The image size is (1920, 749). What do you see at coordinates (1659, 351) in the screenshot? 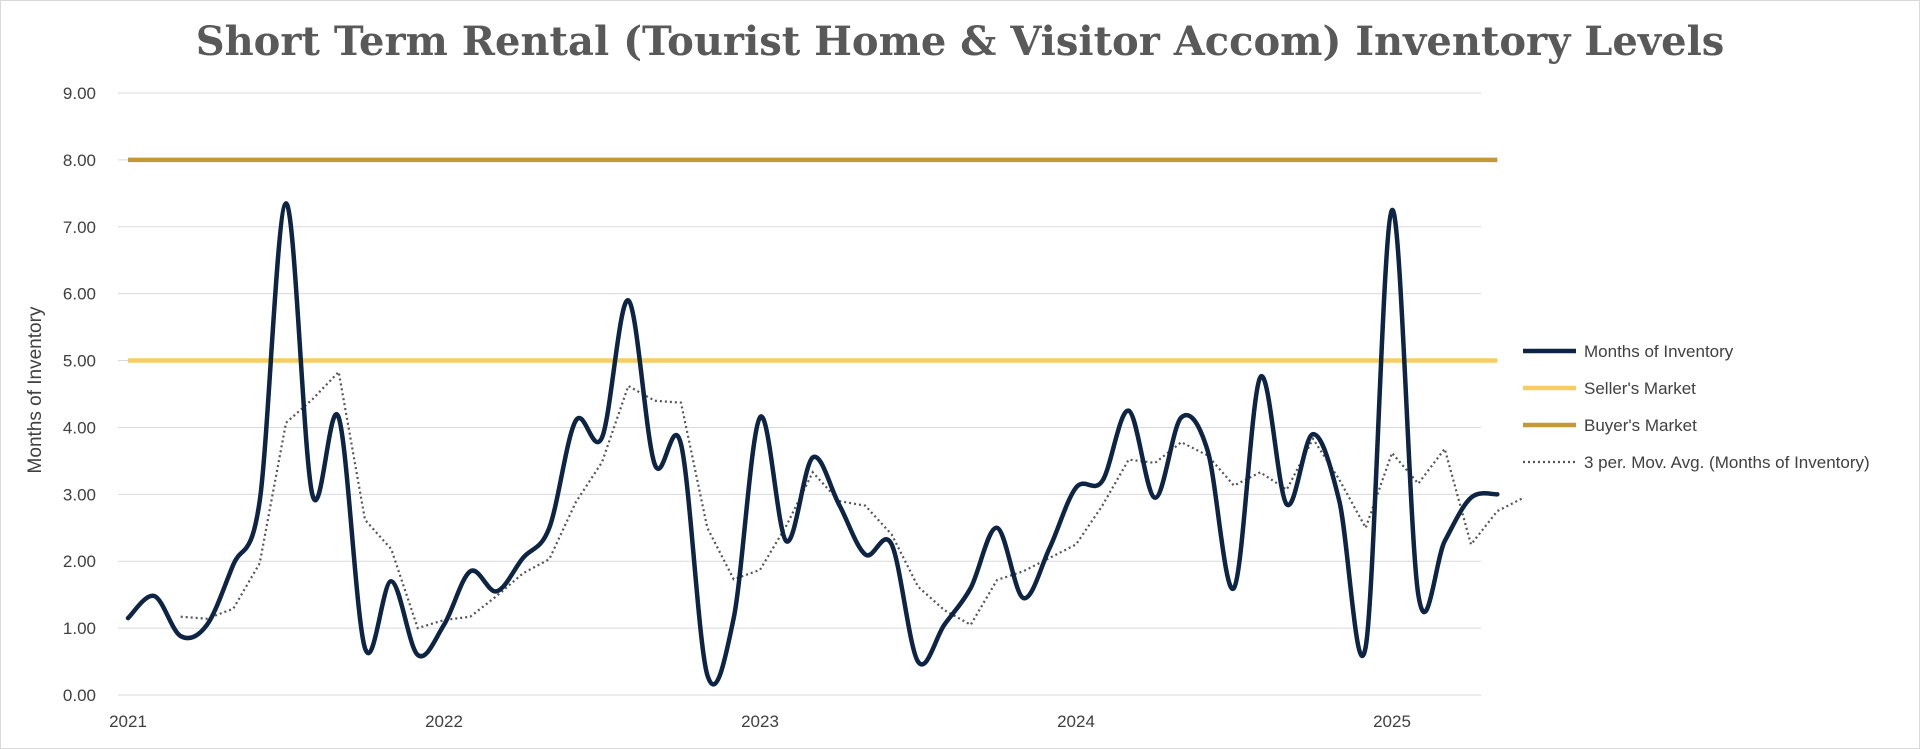
I see `legend-label: Months of Inventory` at bounding box center [1659, 351].